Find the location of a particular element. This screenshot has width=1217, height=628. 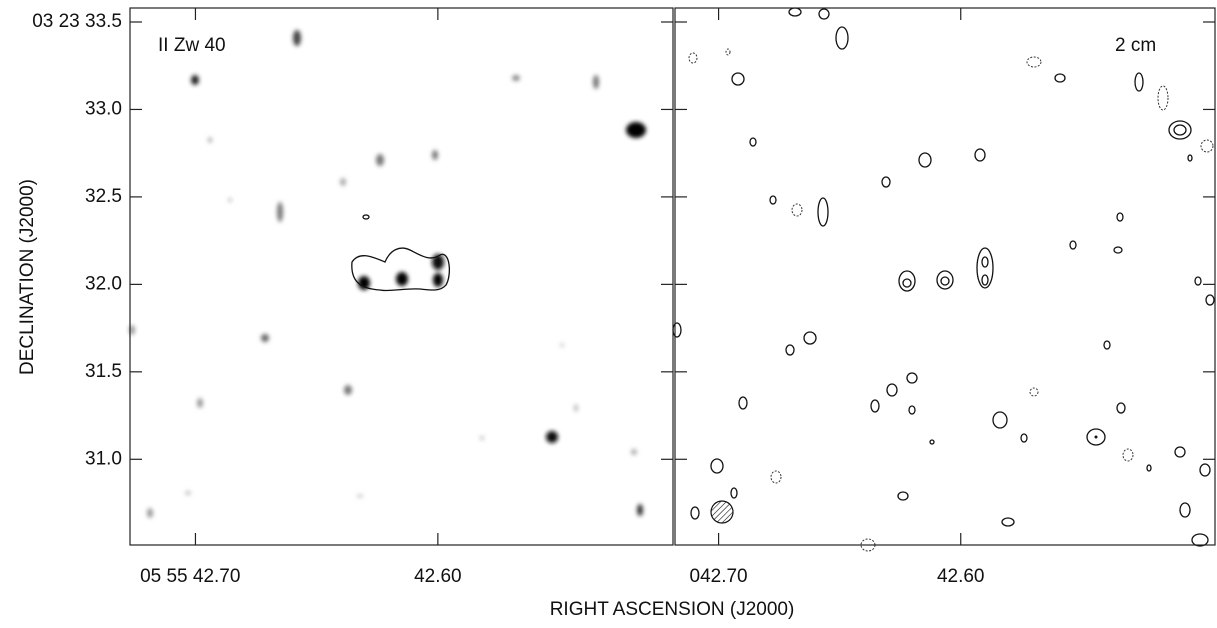

y-tick-label: 31.0 is located at coordinates (103, 458).